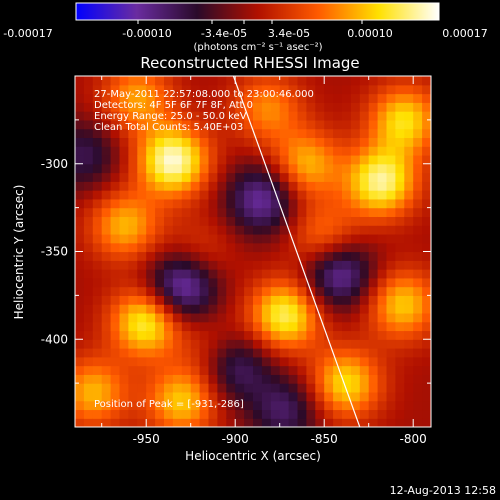  What do you see at coordinates (54, 339) in the screenshot?
I see `y-tick-label: -400` at bounding box center [54, 339].